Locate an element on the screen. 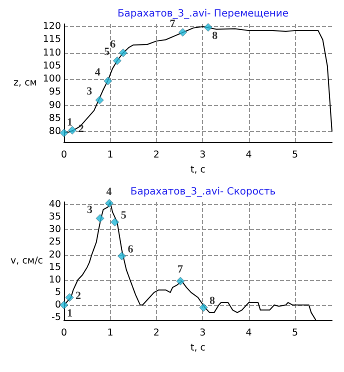  y-tick-label: 25 is located at coordinates (54, 242).